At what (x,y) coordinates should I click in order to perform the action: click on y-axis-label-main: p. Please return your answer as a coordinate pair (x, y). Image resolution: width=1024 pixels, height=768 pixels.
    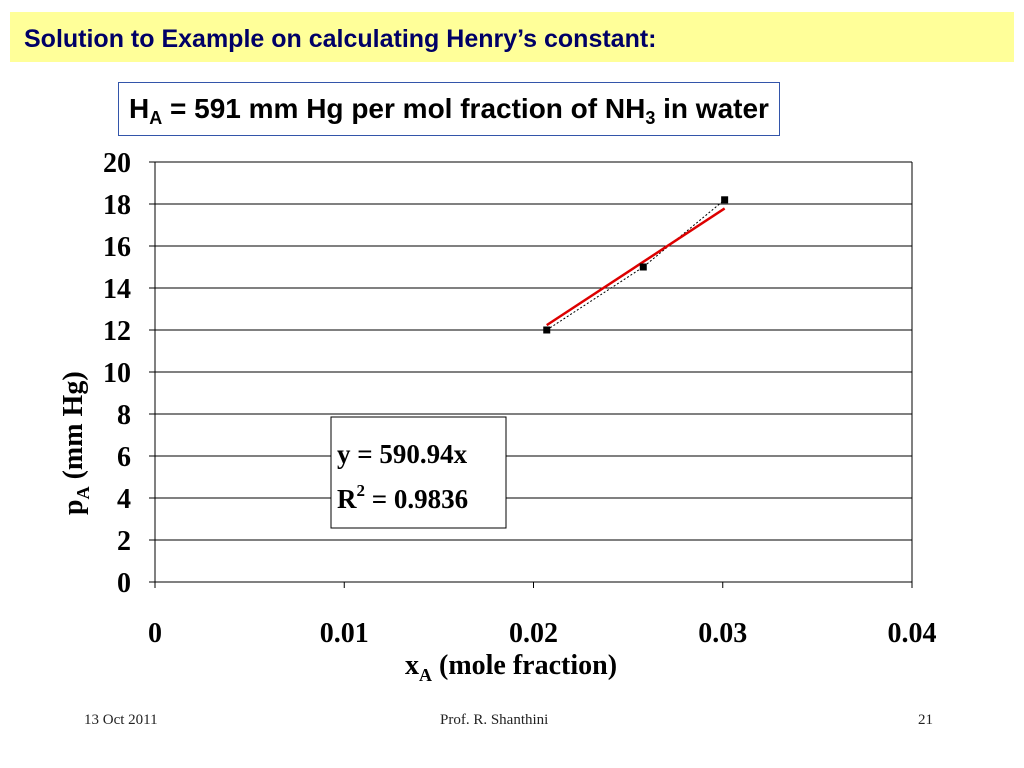
    Looking at the image, I should click on (73, 507).